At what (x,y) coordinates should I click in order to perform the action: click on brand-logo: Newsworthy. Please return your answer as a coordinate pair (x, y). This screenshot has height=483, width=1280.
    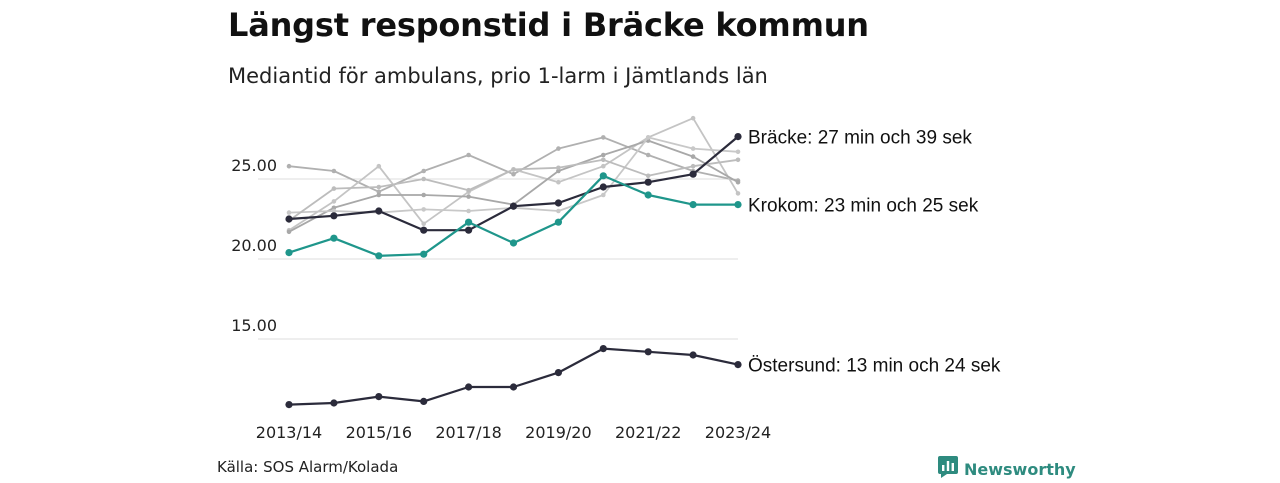
    Looking at the image, I should click on (1007, 469).